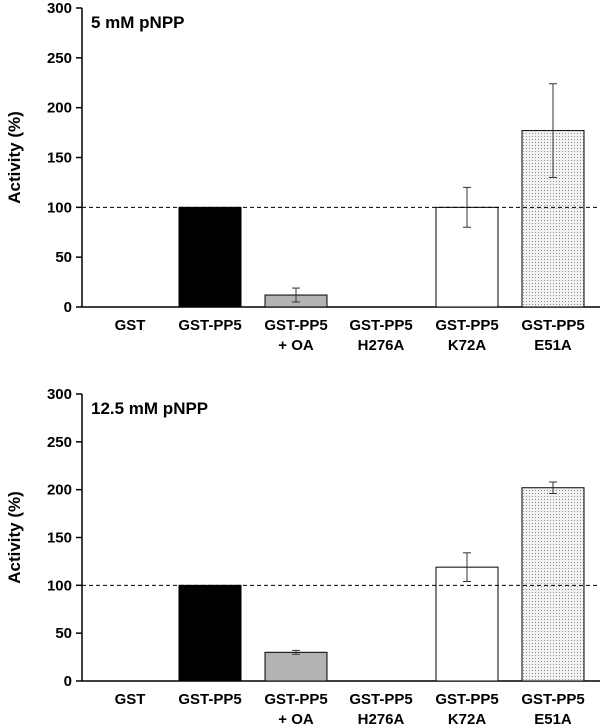  Describe the element at coordinates (149, 408) in the screenshot. I see `panel-title: 12.5 mM pNPP` at that location.